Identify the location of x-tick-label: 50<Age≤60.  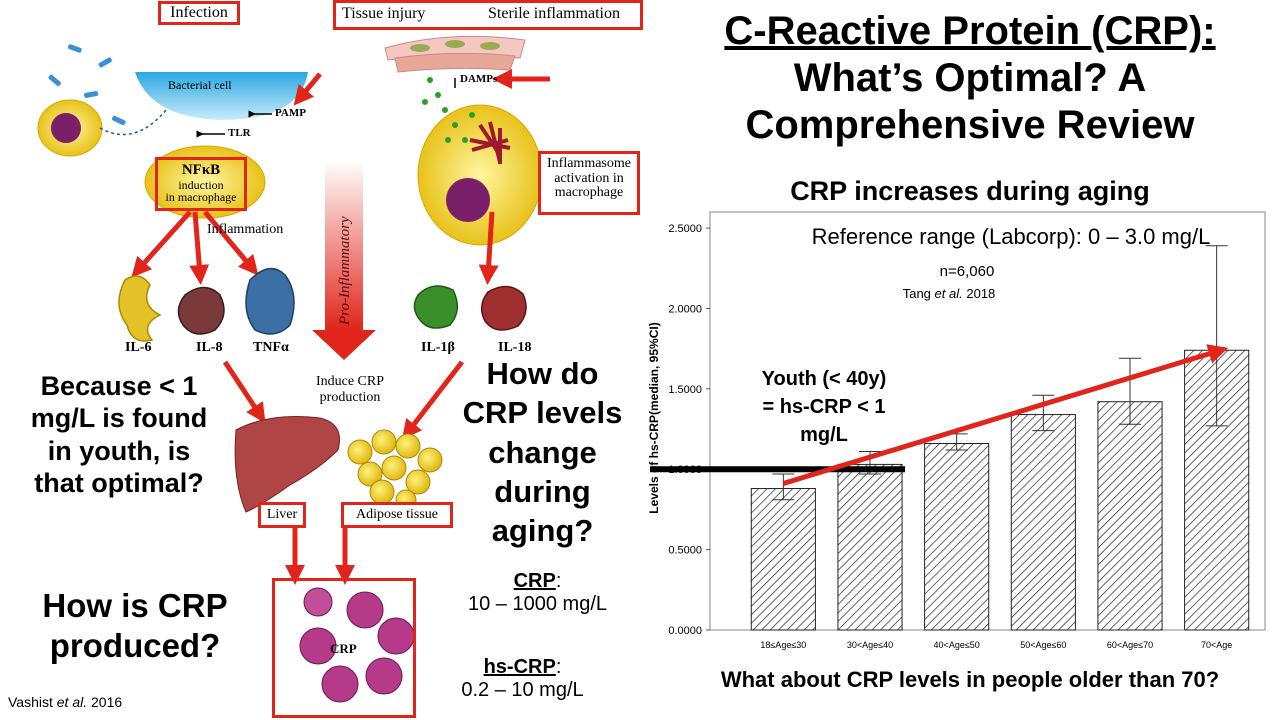
(1043, 645).